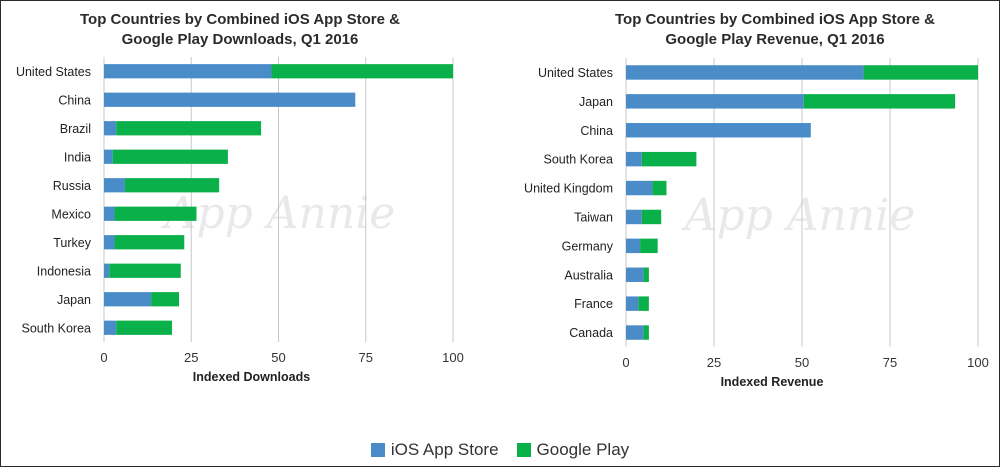 This screenshot has width=1000, height=467. Describe the element at coordinates (583, 449) in the screenshot. I see `legend-label-google-play: Google Play` at that location.